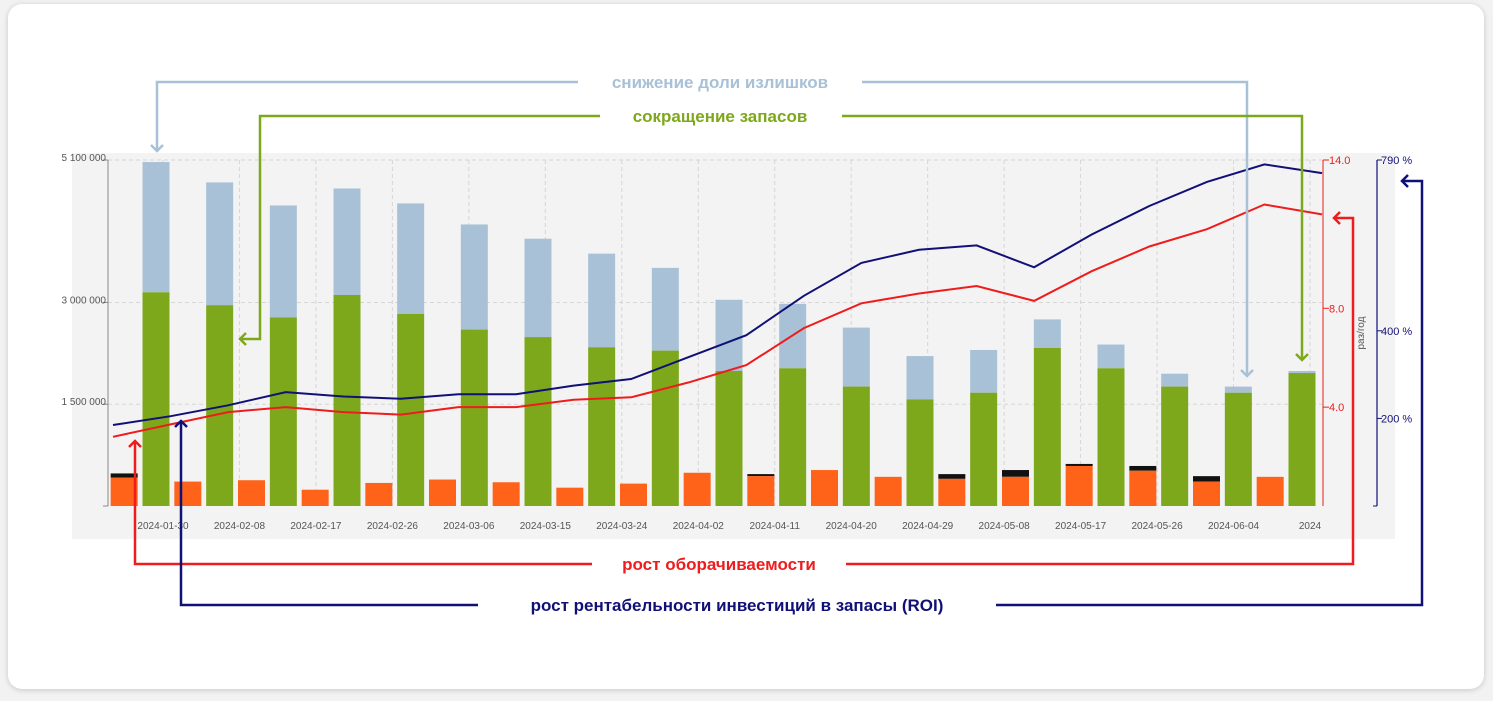  I want to click on x-tick-label: 2024-03-15, so click(546, 526).